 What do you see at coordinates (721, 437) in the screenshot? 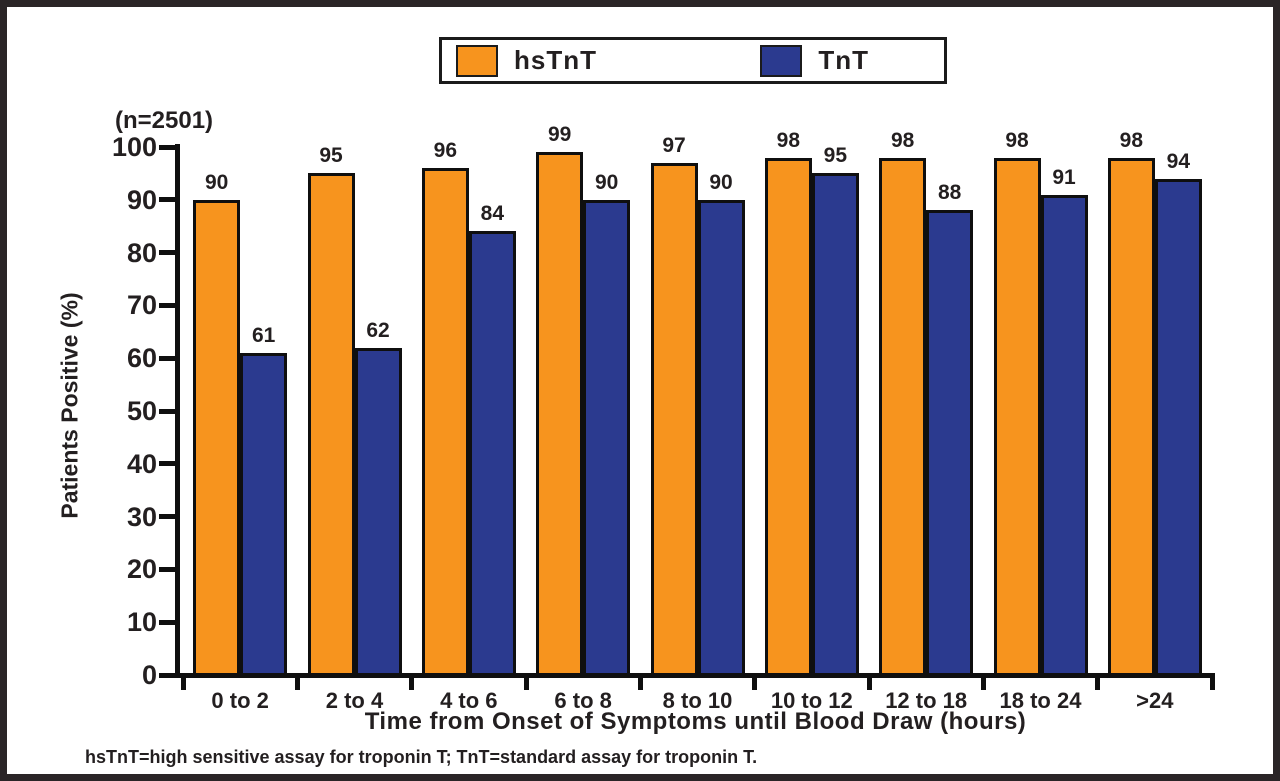
I see `bar-tnt-8to10` at bounding box center [721, 437].